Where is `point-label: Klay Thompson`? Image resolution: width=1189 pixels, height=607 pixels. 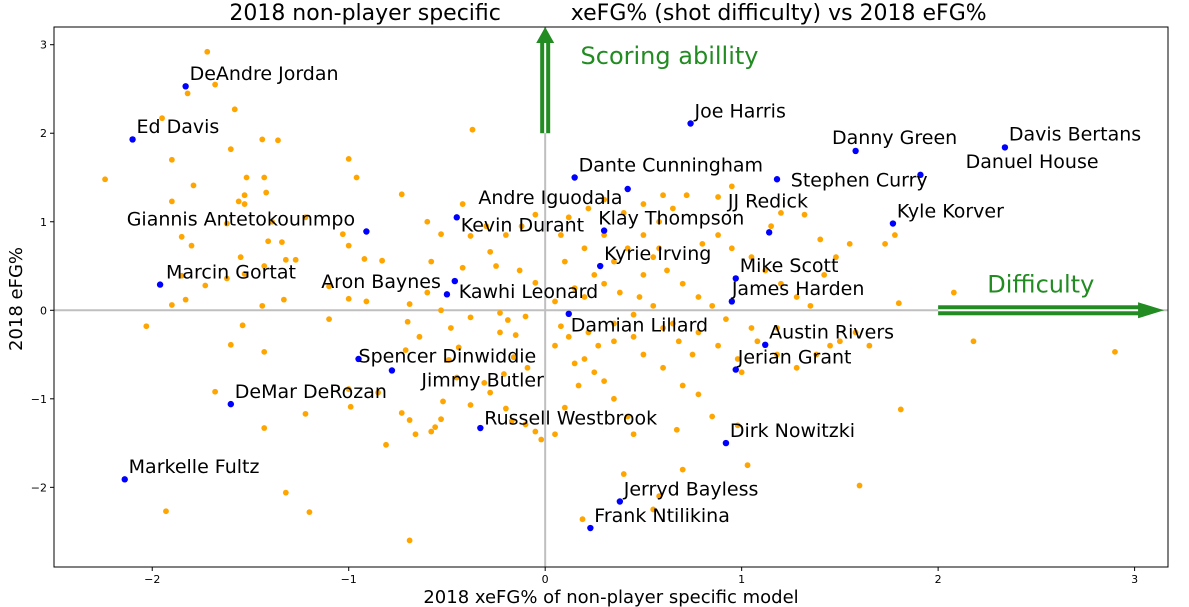
point-label: Klay Thompson is located at coordinates (671, 218).